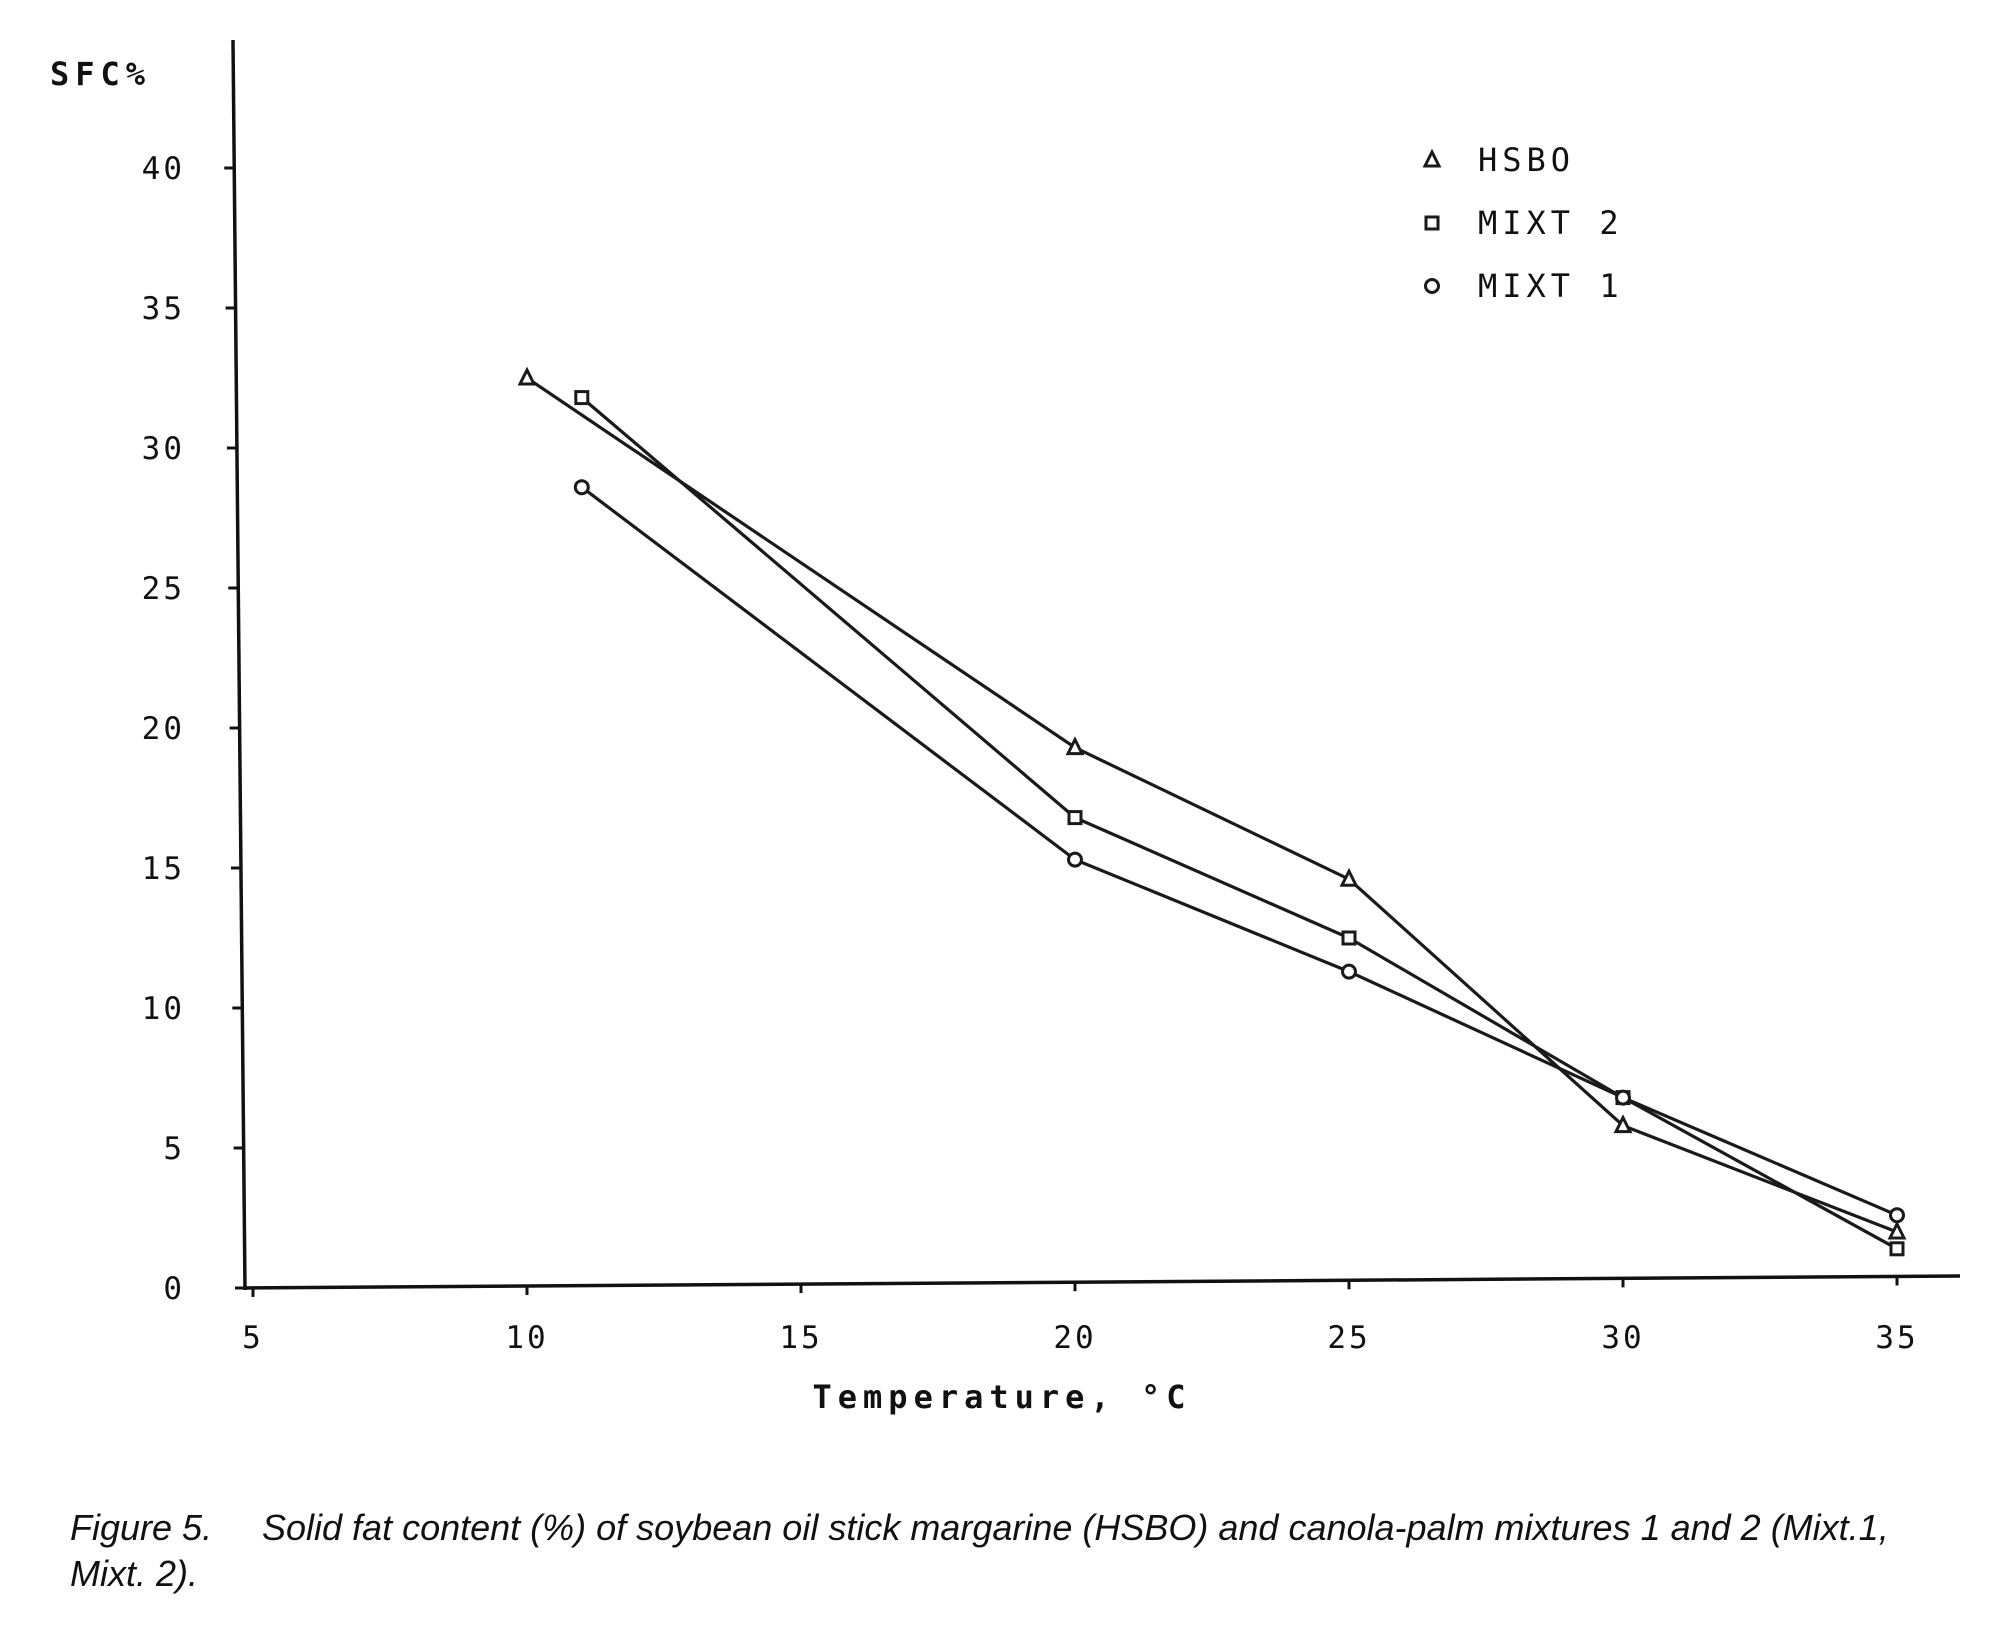  What do you see at coordinates (239, 665) in the screenshot?
I see `y-axis-line` at bounding box center [239, 665].